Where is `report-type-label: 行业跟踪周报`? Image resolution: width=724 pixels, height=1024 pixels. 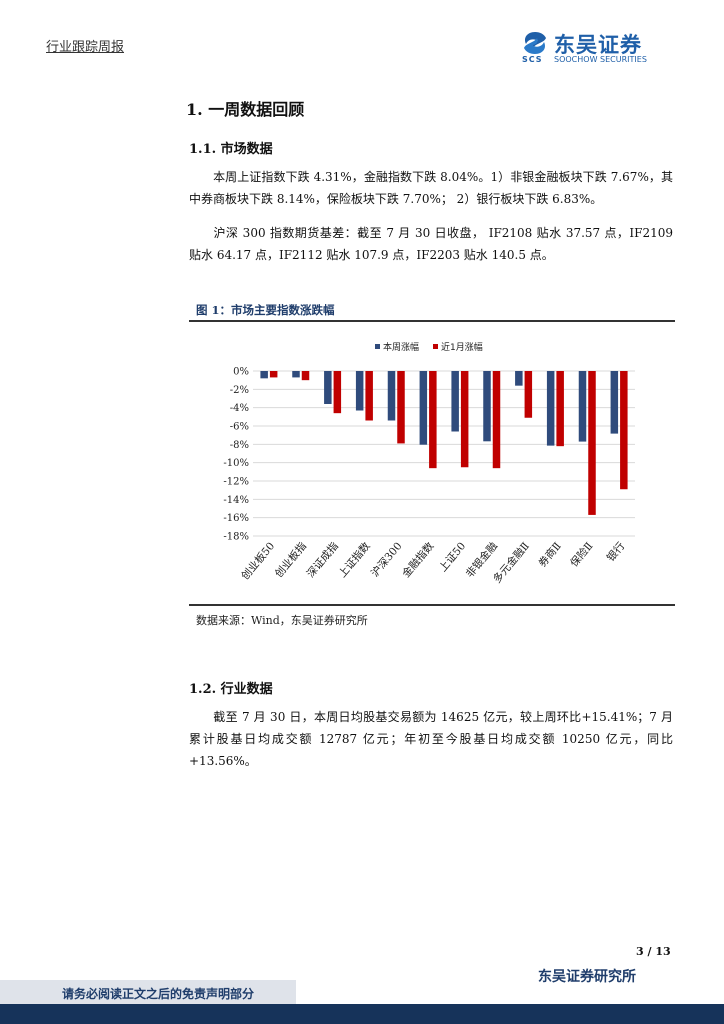 report-type-label: 行业跟踪周报 is located at coordinates (85, 47).